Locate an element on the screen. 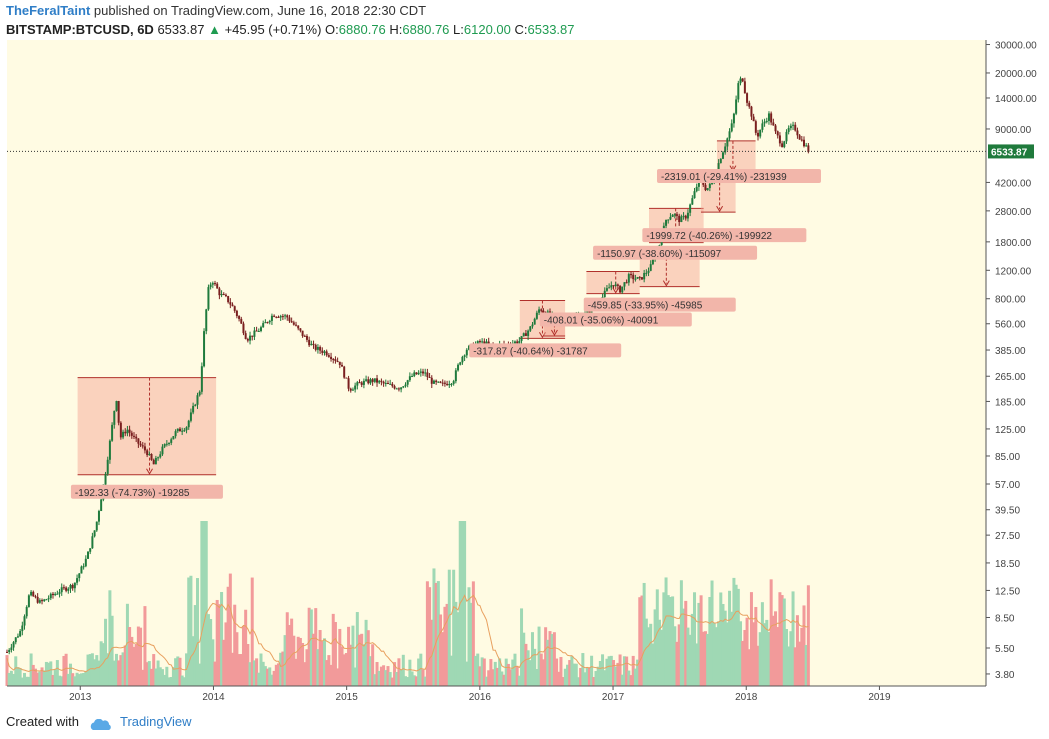 The height and width of the screenshot is (739, 1049). tradingview-cloud-icon is located at coordinates (101, 723).